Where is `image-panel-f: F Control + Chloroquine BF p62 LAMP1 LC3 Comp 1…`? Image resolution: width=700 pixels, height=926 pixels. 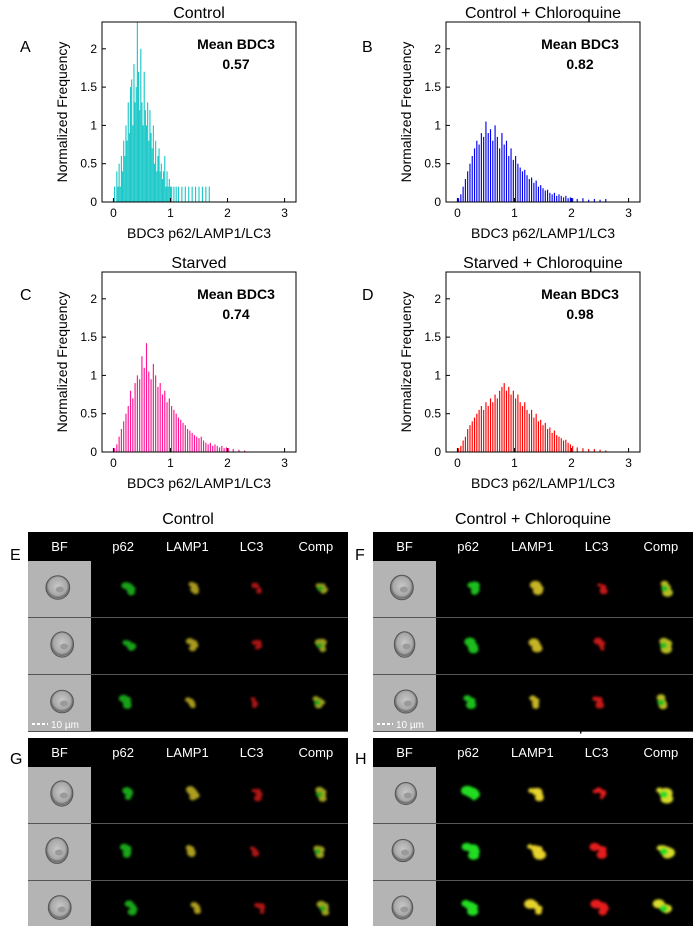
image-panel-f: F Control + Chloroquine BF p62 LAMP1 LC3 Comp 1… is located at coordinates (524, 621).